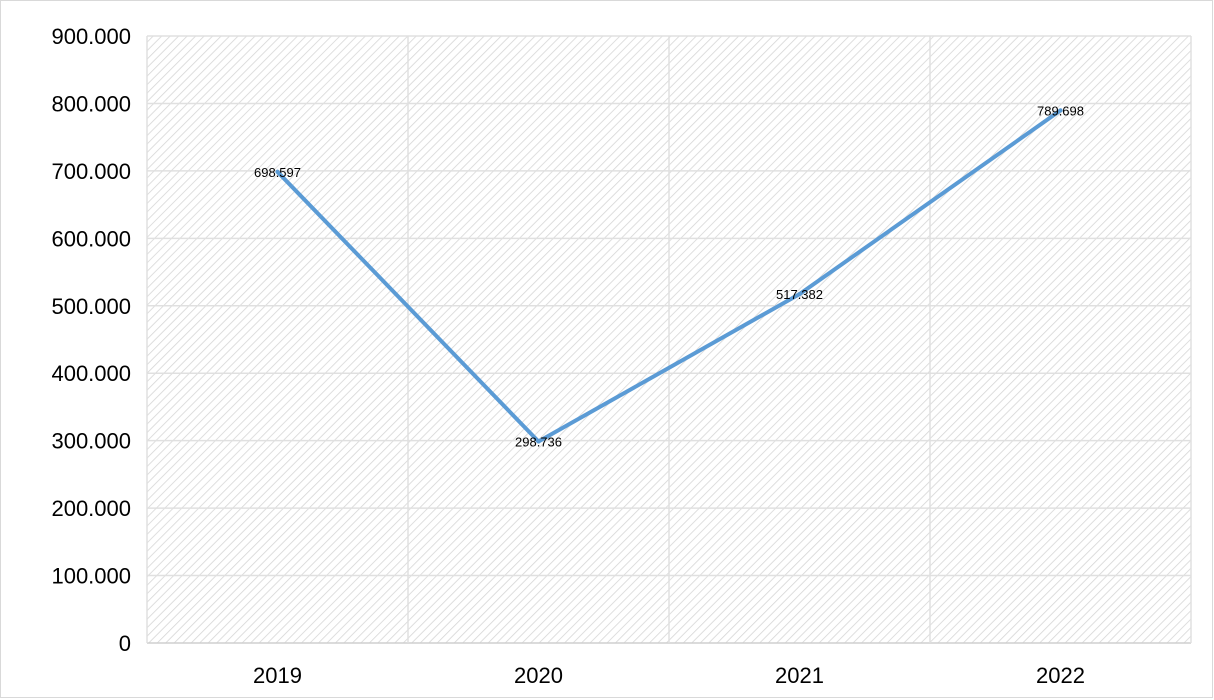 This screenshot has width=1214, height=700. What do you see at coordinates (799, 675) in the screenshot?
I see `x-tick-label: 2021` at bounding box center [799, 675].